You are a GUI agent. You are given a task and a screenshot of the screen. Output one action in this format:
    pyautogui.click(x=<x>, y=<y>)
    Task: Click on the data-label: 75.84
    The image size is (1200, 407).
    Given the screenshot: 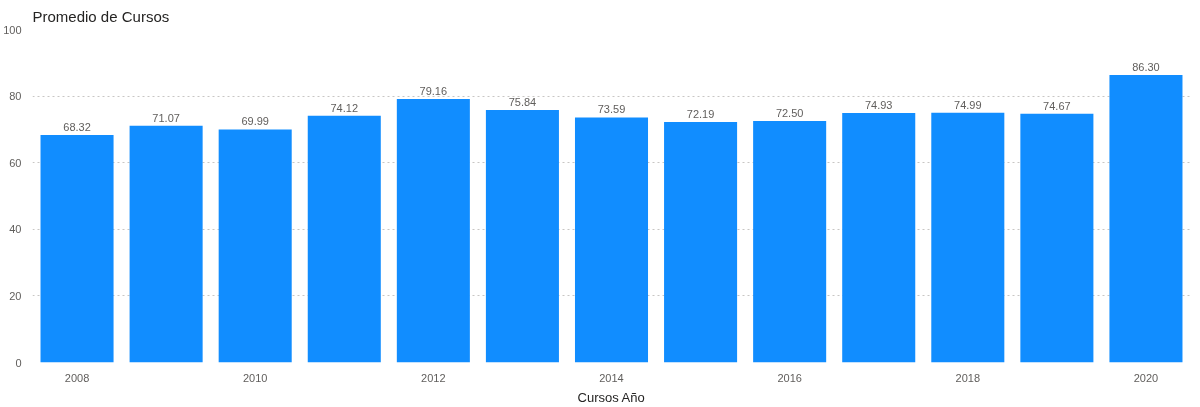 What is the action you would take?
    pyautogui.click(x=522, y=101)
    